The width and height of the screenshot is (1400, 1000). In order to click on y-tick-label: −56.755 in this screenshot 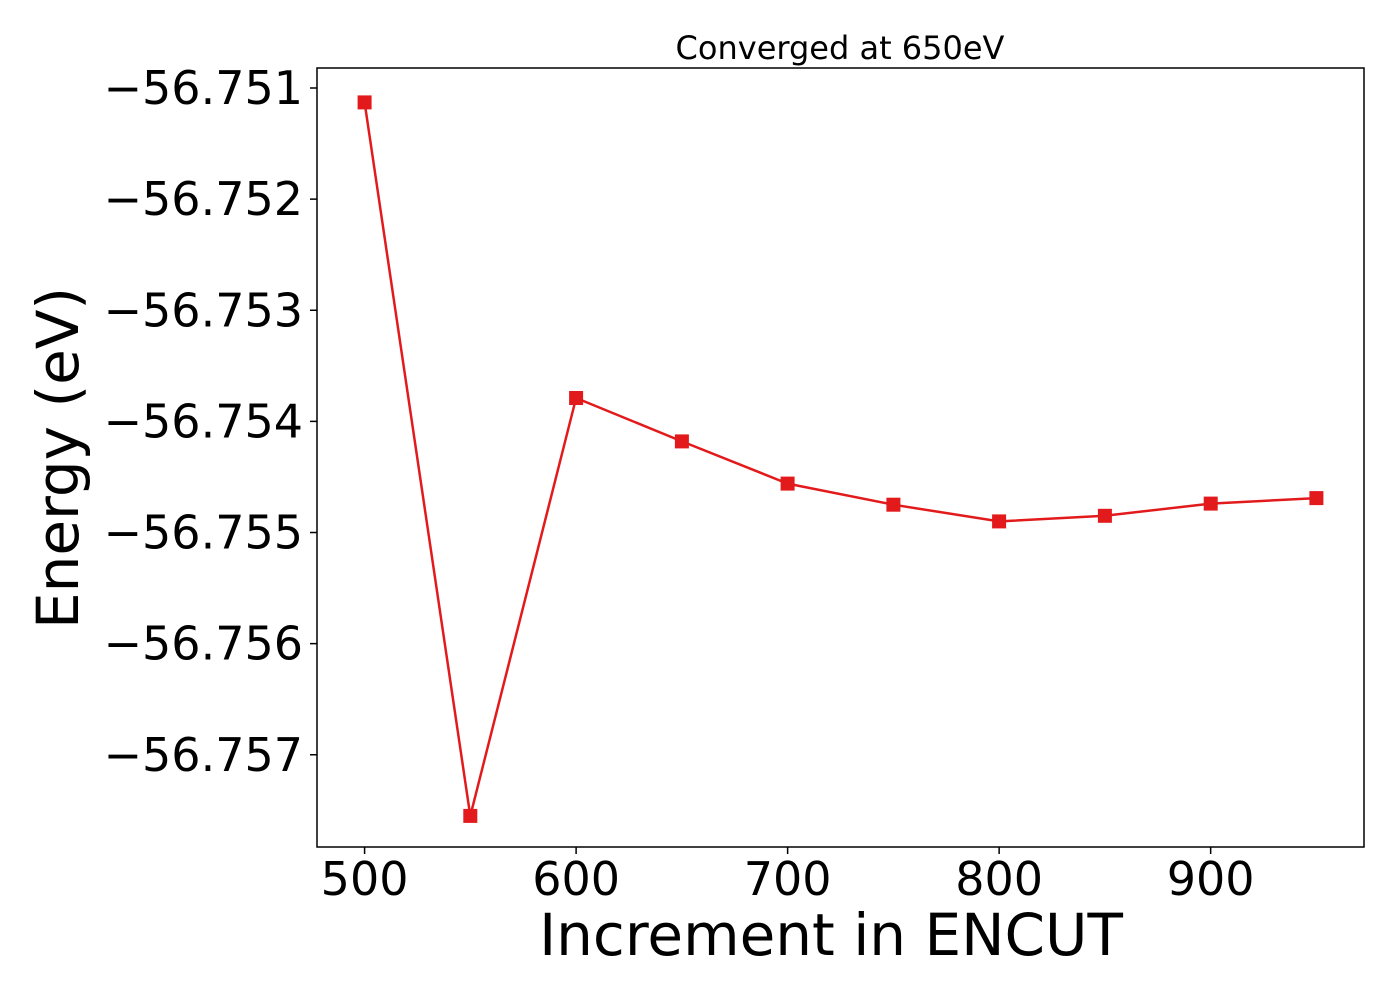, I will do `click(204, 533)`.